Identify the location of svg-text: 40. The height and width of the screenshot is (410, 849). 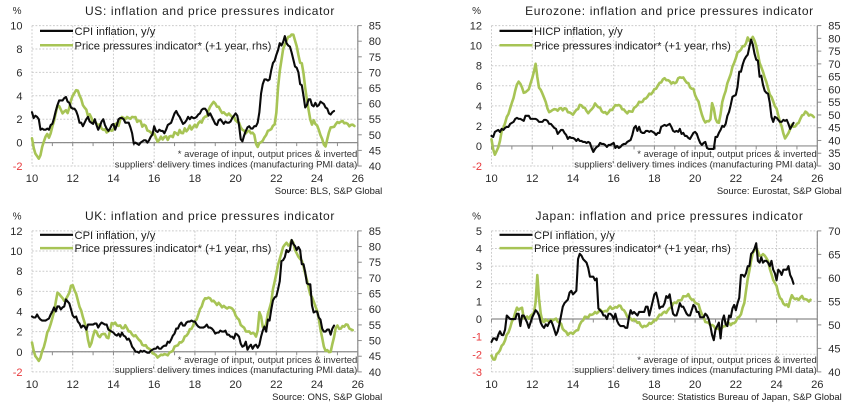
(834, 141).